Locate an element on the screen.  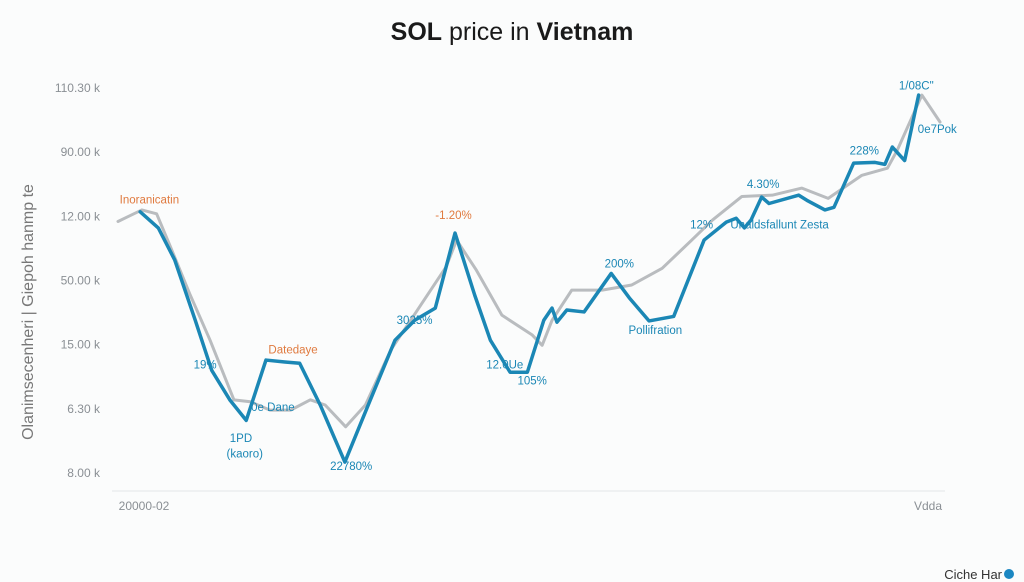
annotation-label: 1/08C" is located at coordinates (916, 86).